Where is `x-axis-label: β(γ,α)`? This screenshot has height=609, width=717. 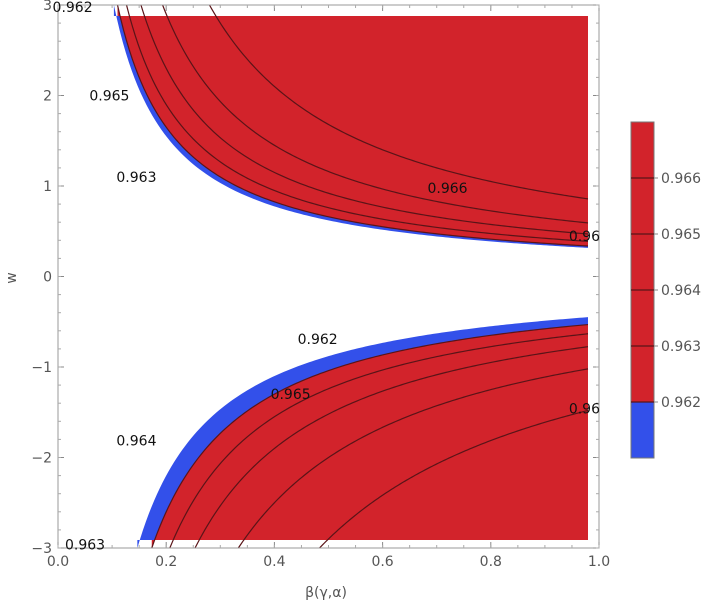 x-axis-label: β(γ,α) is located at coordinates (326, 593).